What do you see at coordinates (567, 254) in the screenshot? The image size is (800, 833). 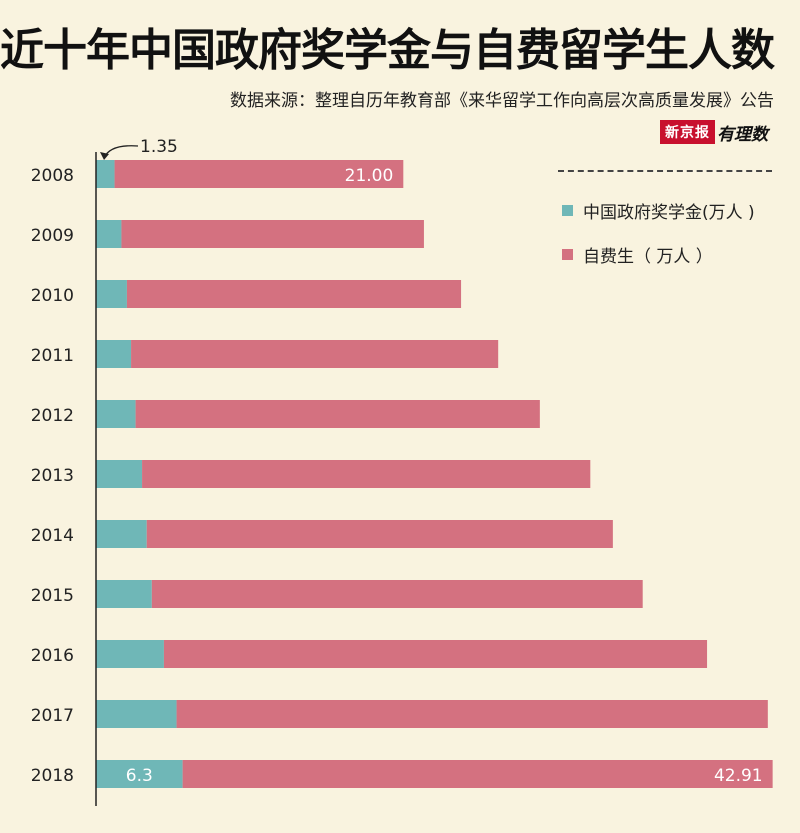 I see `legend-swatch-self-funded` at bounding box center [567, 254].